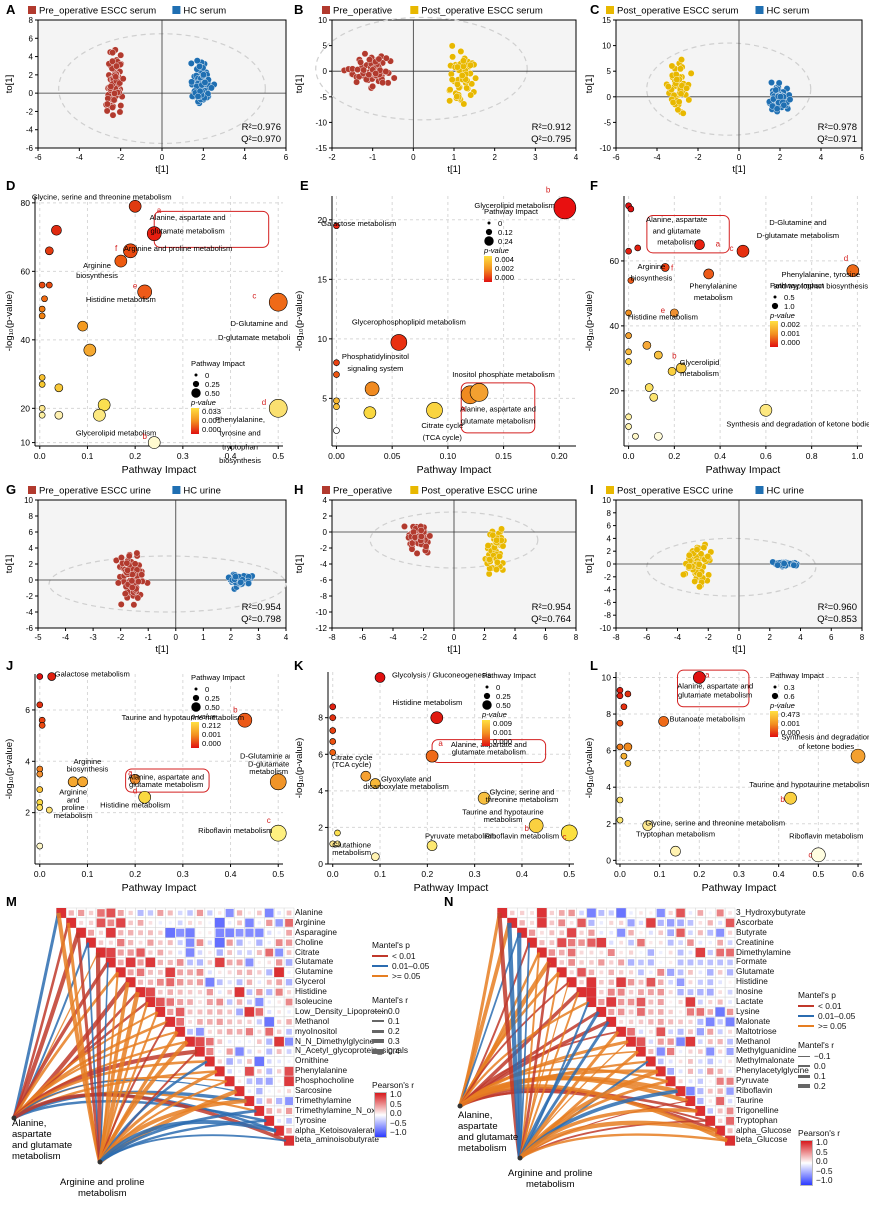 Image resolution: width=869 pixels, height=1217 pixels. I want to click on pathway-annotation: D-glutamate, so click(268, 763).